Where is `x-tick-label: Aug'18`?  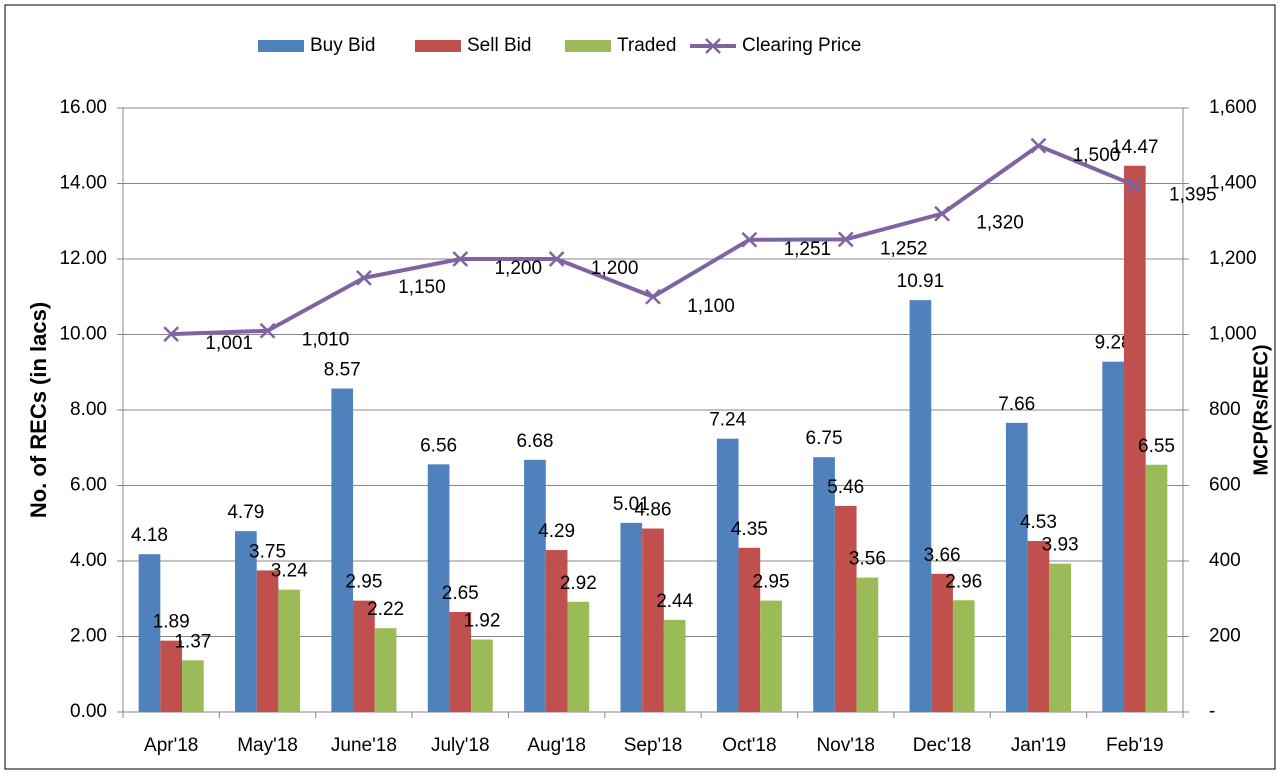
x-tick-label: Aug'18 is located at coordinates (556, 745).